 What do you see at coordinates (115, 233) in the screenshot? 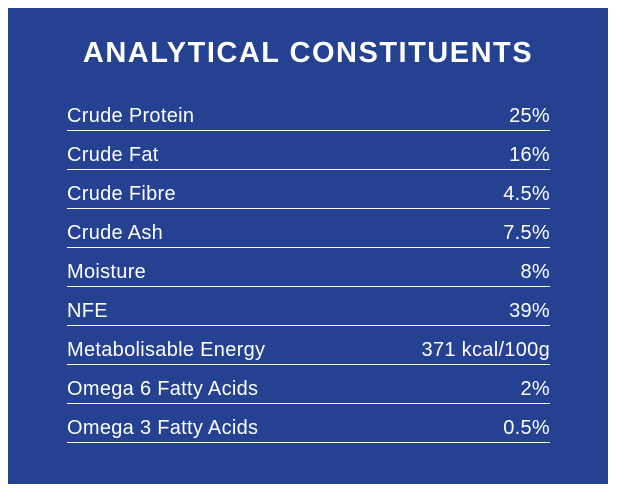
I see `row-label: Crude Ash` at bounding box center [115, 233].